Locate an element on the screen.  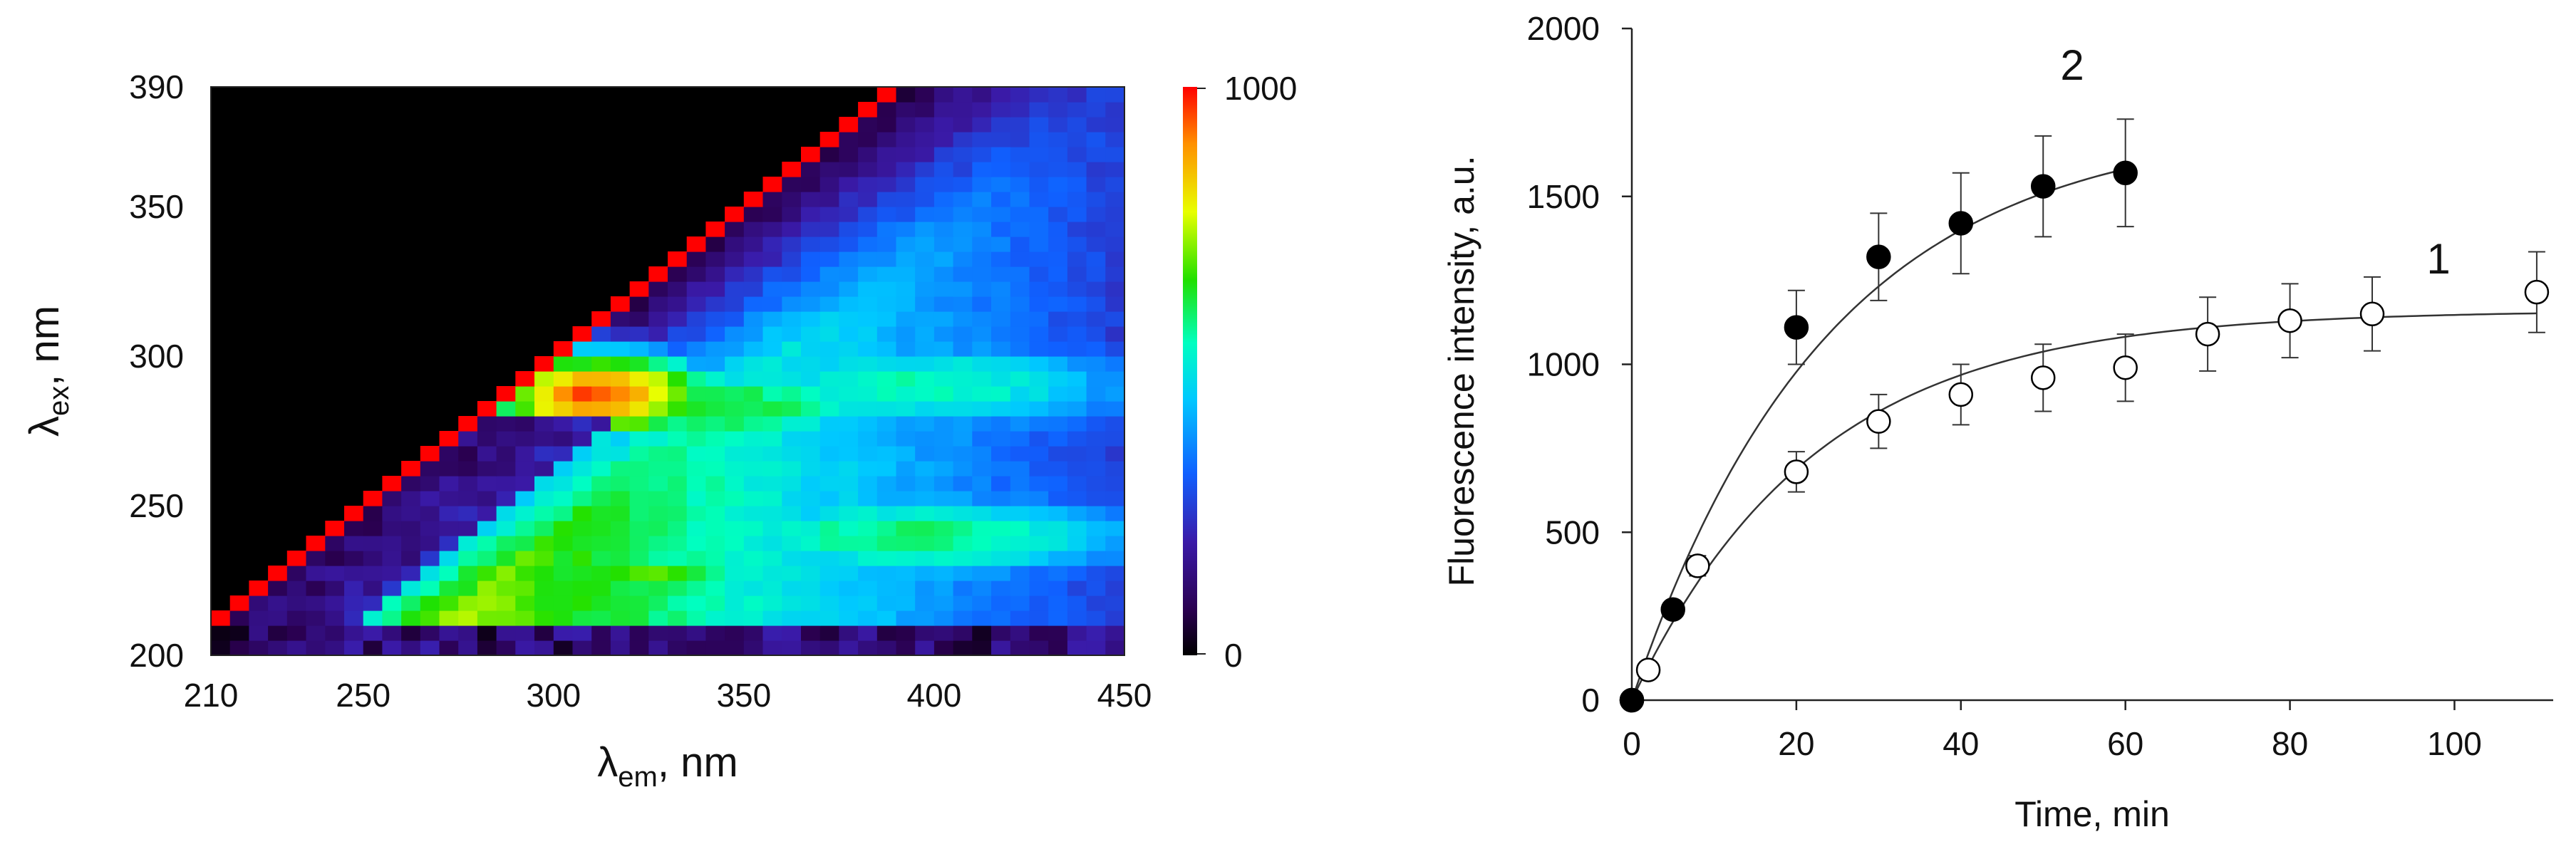
heatmap-y-tick-label: 250 is located at coordinates (156, 505).